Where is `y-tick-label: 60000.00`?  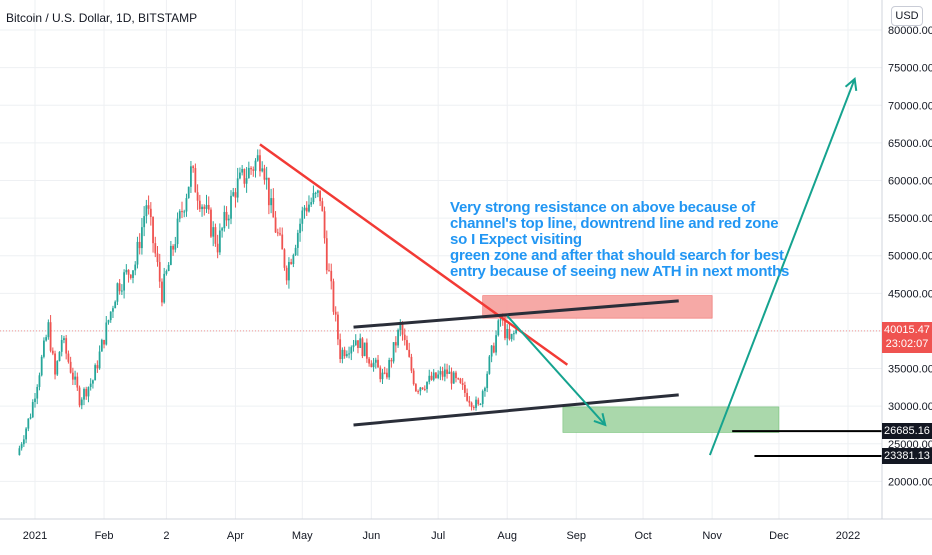
y-tick-label: 60000.00 is located at coordinates (910, 181).